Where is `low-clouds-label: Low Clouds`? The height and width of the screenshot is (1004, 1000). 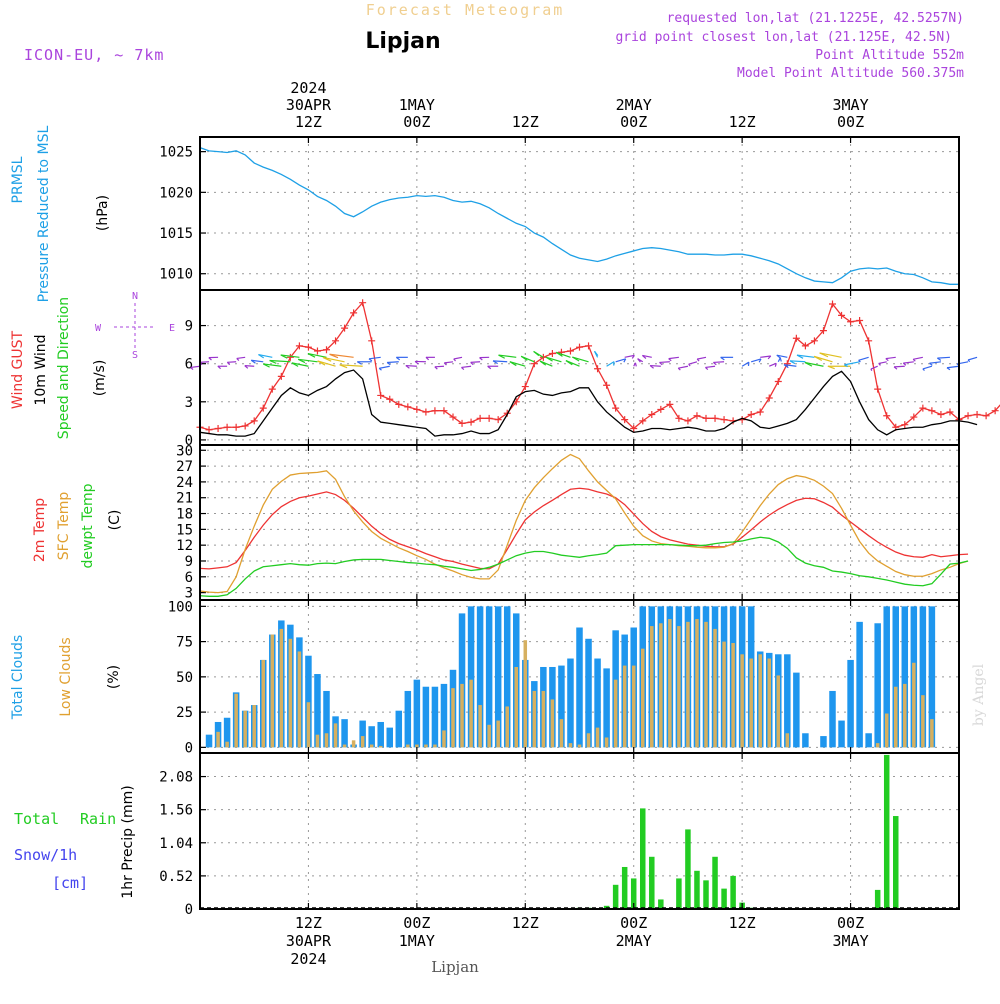 low-clouds-label: Low Clouds is located at coordinates (66, 676).